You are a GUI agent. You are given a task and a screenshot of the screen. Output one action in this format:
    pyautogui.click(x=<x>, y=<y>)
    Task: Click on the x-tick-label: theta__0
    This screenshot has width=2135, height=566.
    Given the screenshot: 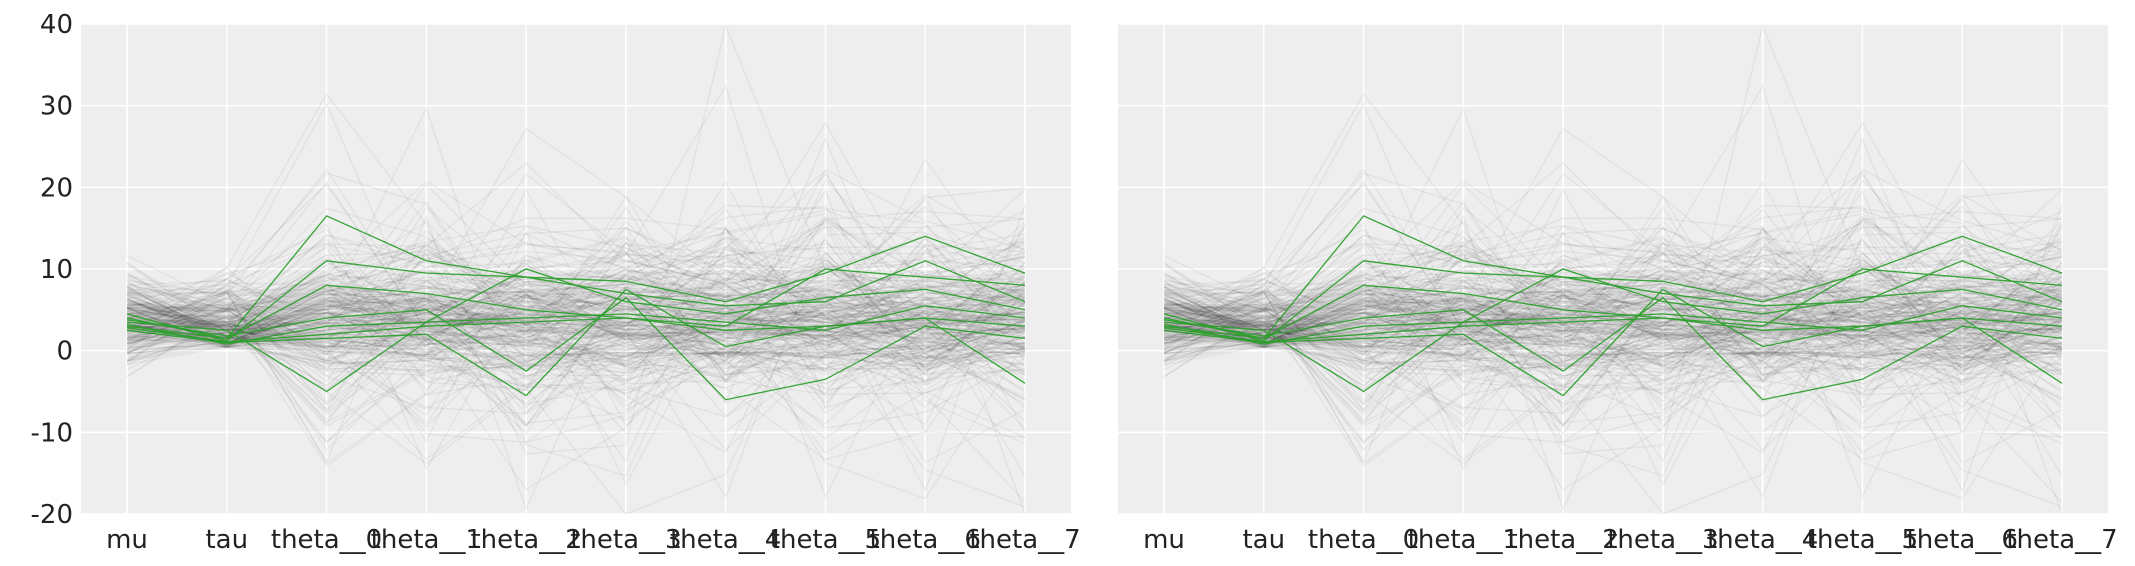 What is the action you would take?
    pyautogui.click(x=326, y=540)
    